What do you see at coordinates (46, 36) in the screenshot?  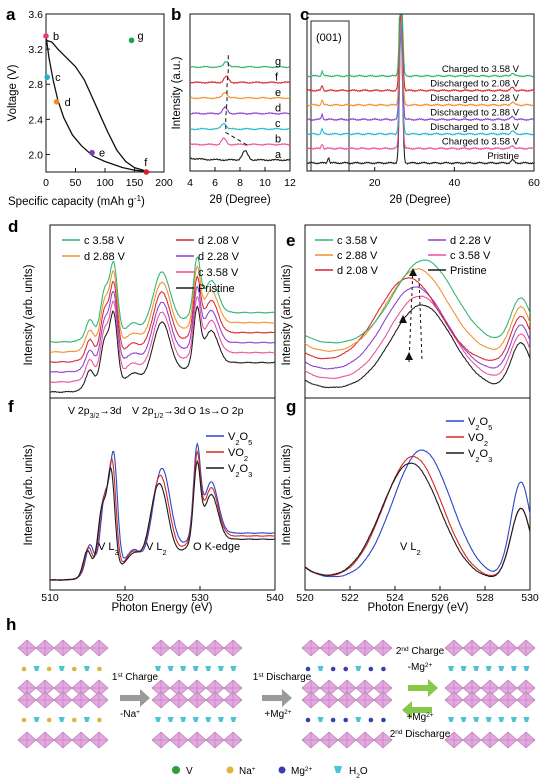 I see `panel-a-marker-b` at bounding box center [46, 36].